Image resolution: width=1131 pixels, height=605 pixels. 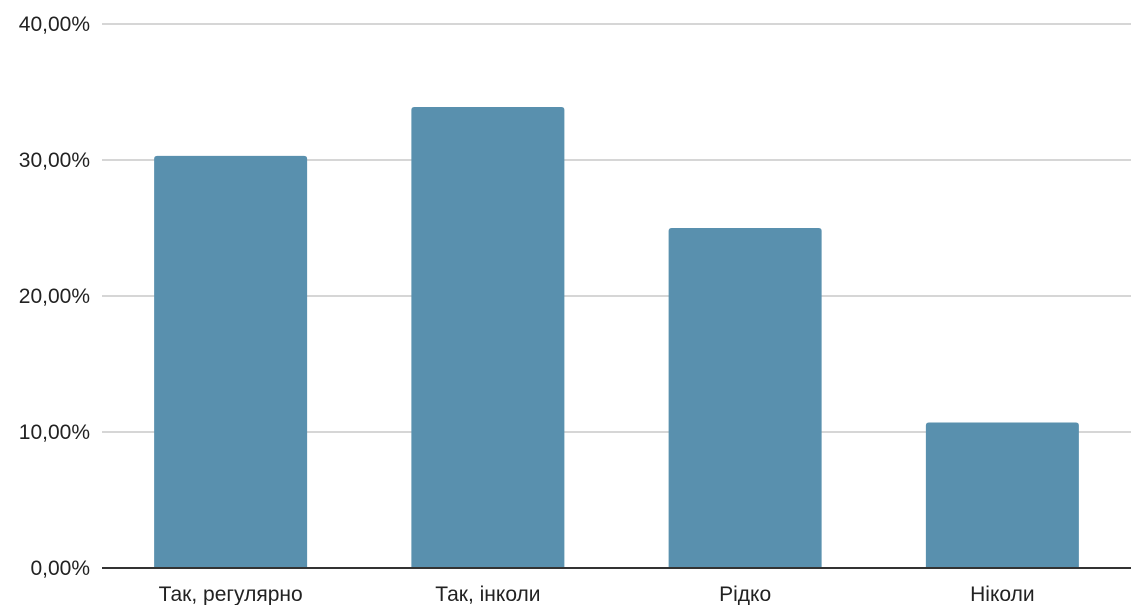 What do you see at coordinates (54, 24) in the screenshot?
I see `y-tick-label: 40,00%` at bounding box center [54, 24].